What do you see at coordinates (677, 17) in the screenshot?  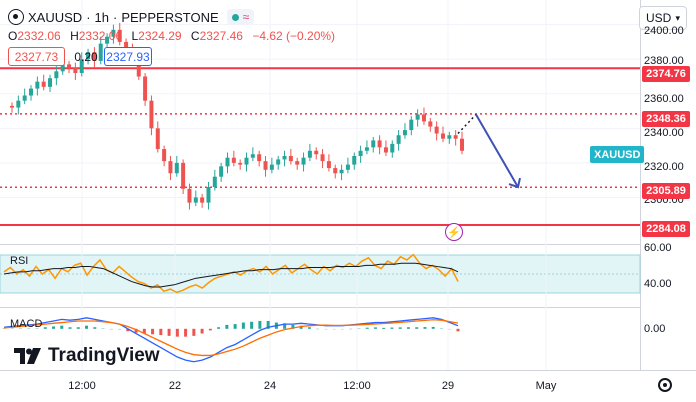 I see `chevron-down-icon: ▾` at bounding box center [677, 17].